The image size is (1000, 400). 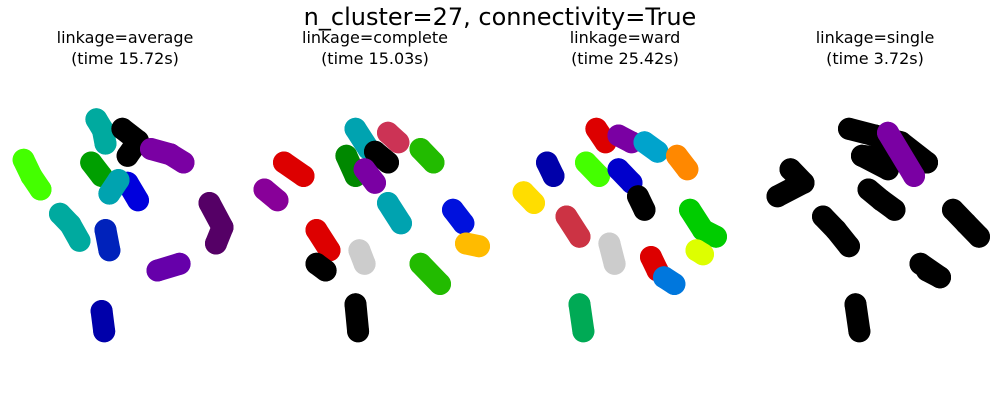 I want to click on subplot-title-line1: linkage=single, so click(x=875, y=37).